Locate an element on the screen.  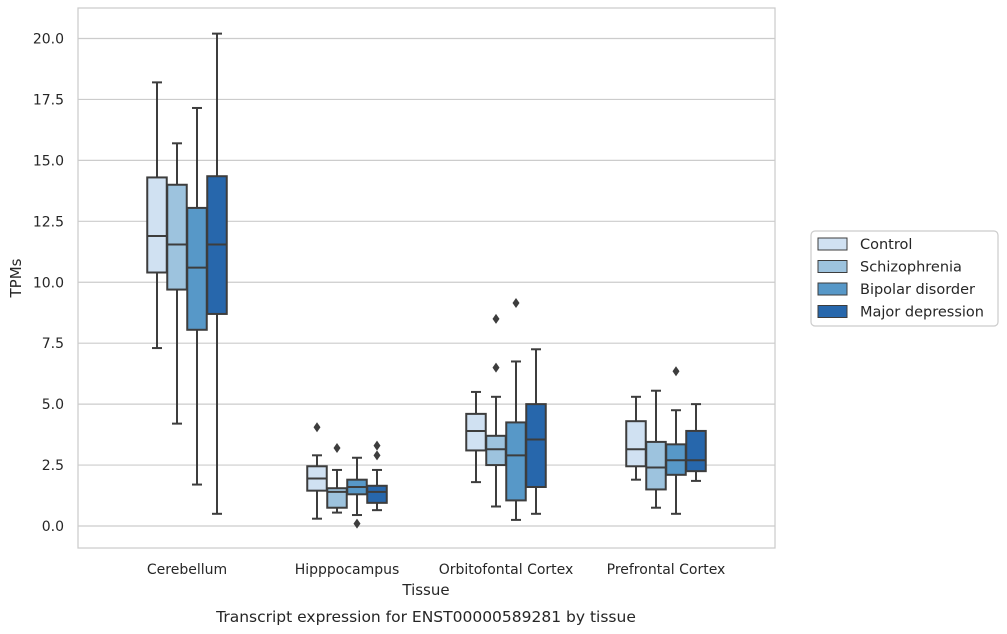
y-tick-label: 20.0 is located at coordinates (48, 40).